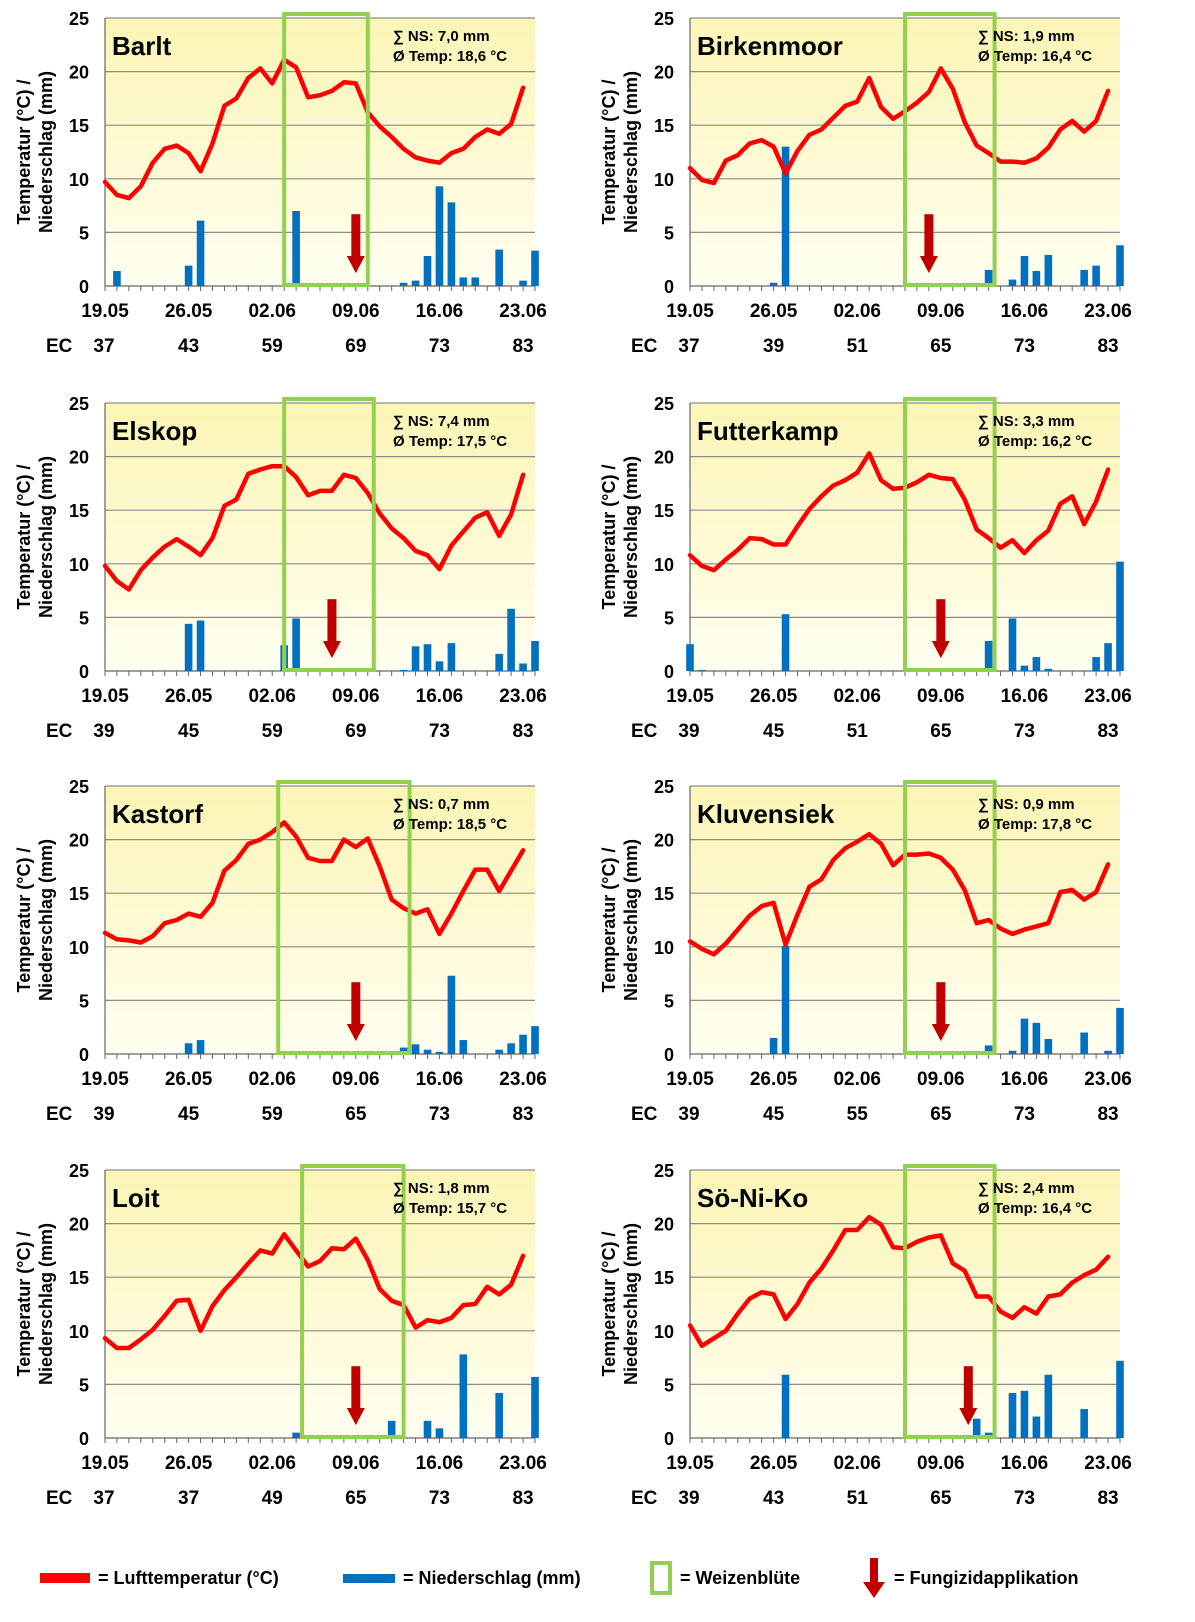  Describe the element at coordinates (441, 421) in the screenshot. I see `precipitation-sum: ∑ NS: 7,4 mm` at that location.